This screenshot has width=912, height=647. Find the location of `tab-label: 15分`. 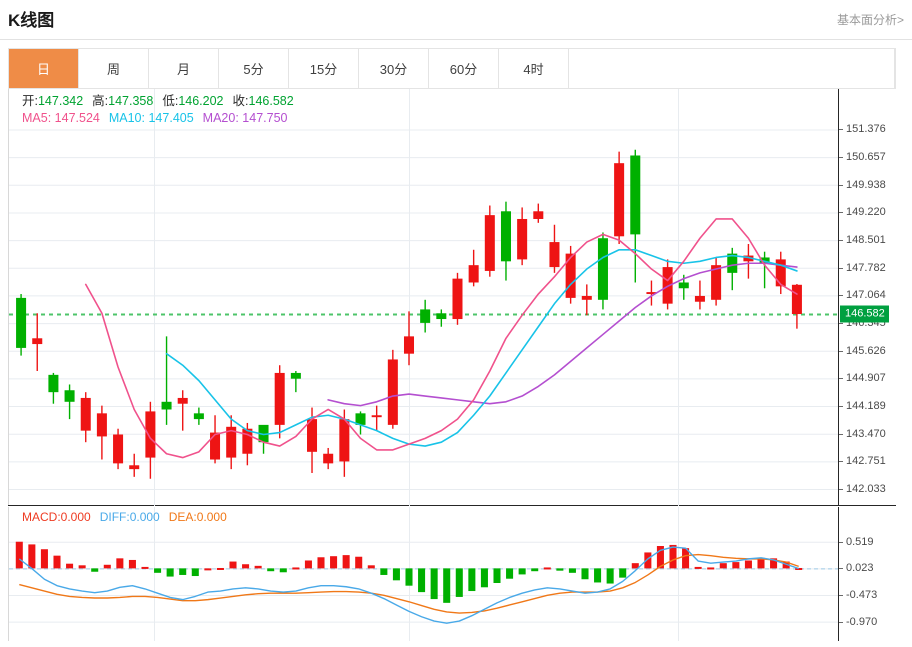

tab-label: 15分 is located at coordinates (323, 69).